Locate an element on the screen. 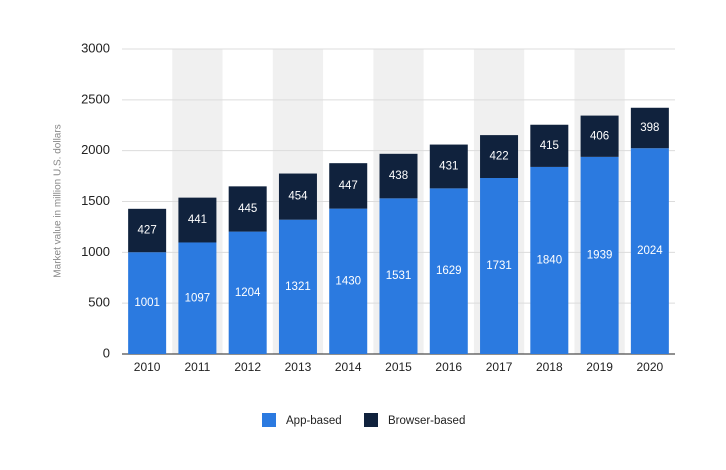  data-label: 427 is located at coordinates (147, 231).